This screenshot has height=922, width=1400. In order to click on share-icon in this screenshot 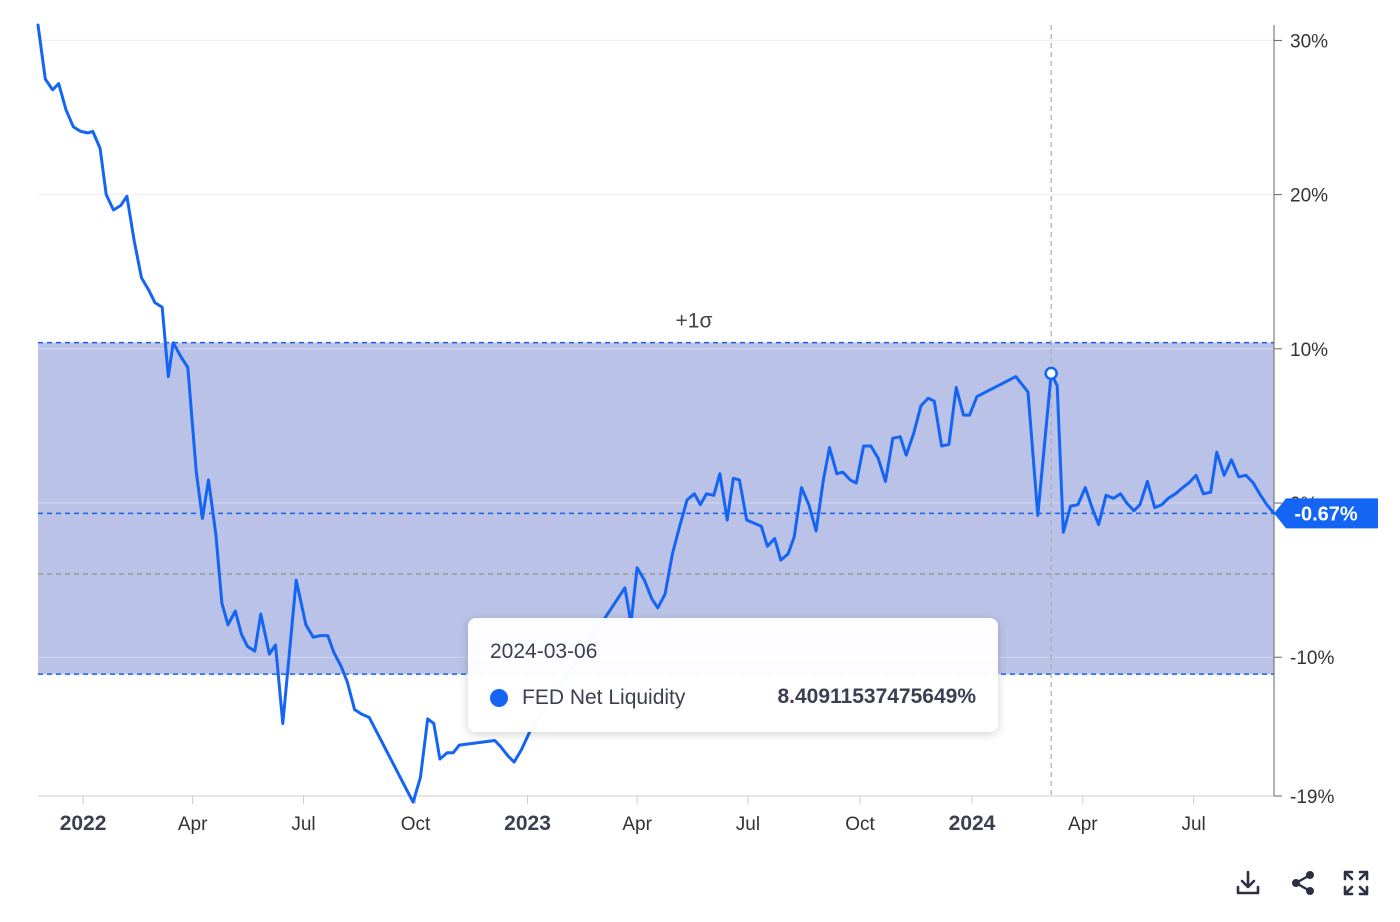, I will do `click(1303, 883)`.